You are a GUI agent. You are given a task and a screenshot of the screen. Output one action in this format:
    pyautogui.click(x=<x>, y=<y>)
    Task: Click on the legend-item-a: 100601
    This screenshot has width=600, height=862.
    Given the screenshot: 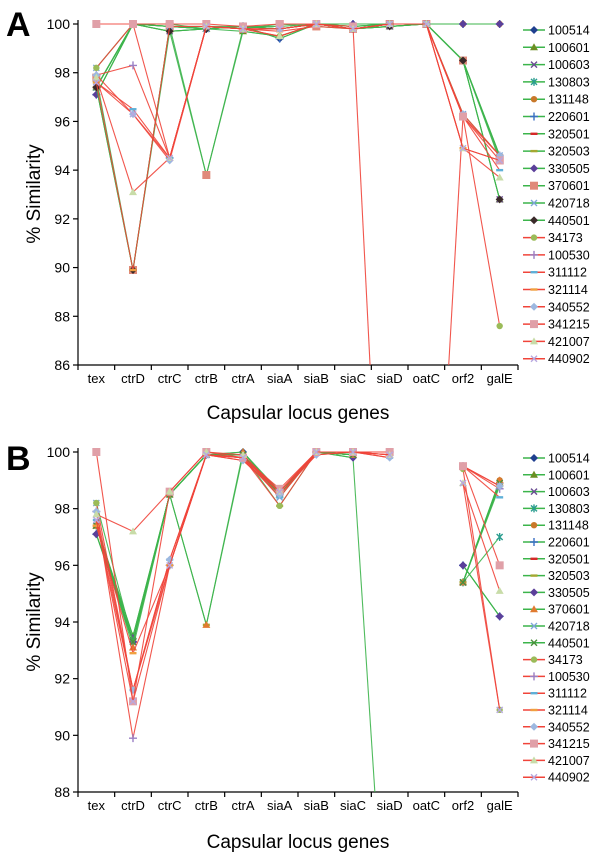 What is the action you would take?
    pyautogui.click(x=556, y=48)
    